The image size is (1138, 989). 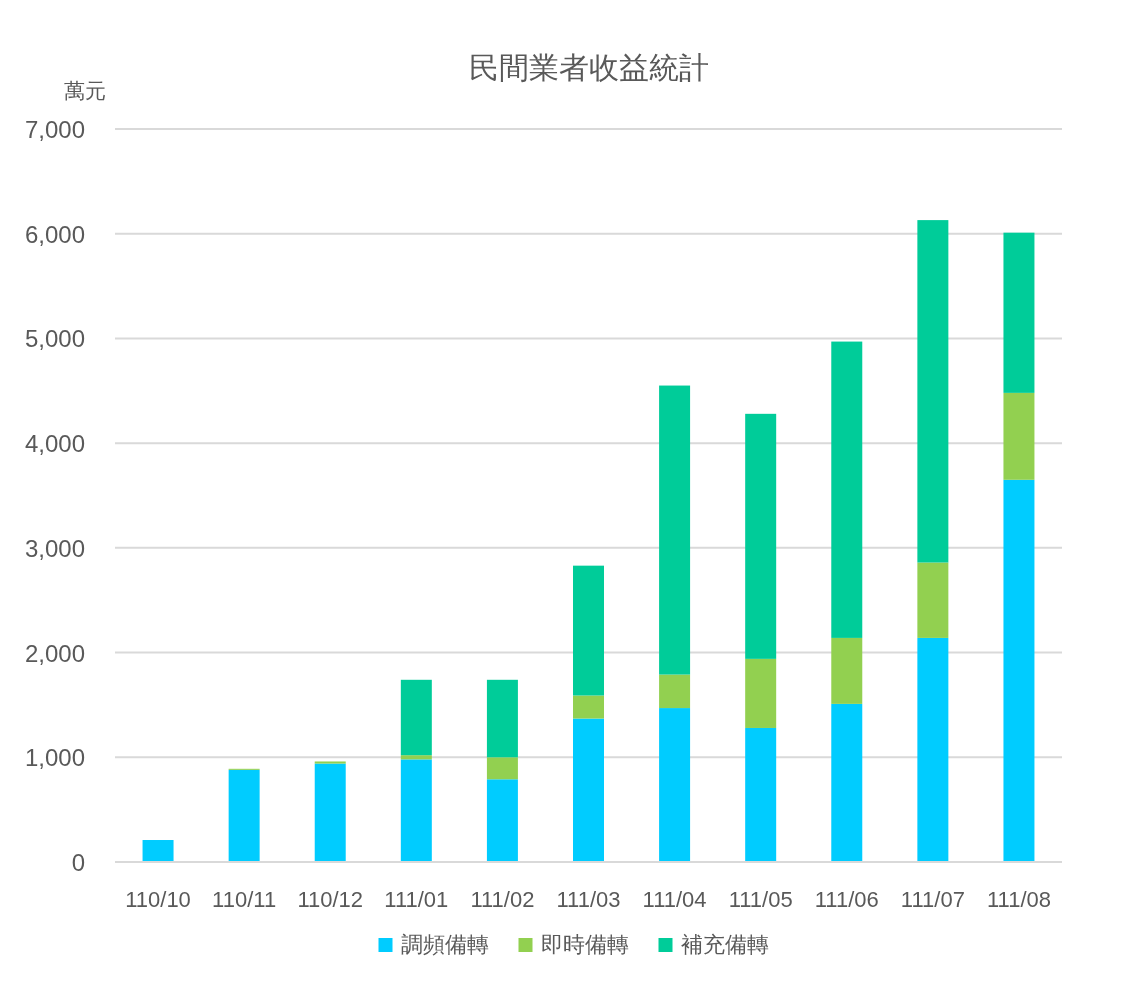 What do you see at coordinates (444, 944) in the screenshot?
I see `legend-label: 調頻備轉` at bounding box center [444, 944].